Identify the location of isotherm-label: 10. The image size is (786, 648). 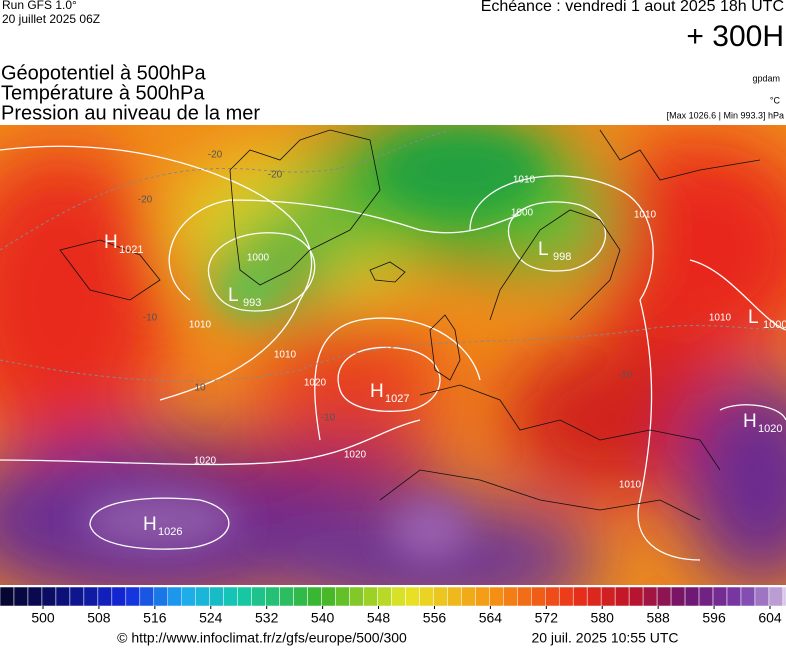
(200, 388).